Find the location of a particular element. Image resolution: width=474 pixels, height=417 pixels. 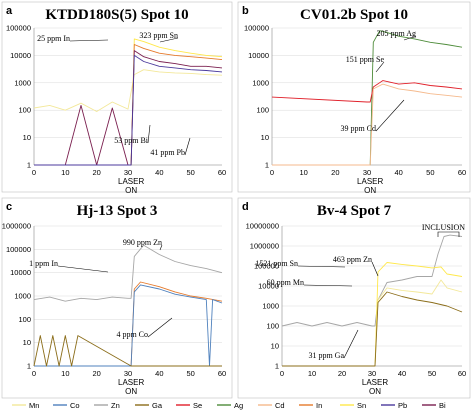

legend-item-co: Co is located at coordinates (66, 405).